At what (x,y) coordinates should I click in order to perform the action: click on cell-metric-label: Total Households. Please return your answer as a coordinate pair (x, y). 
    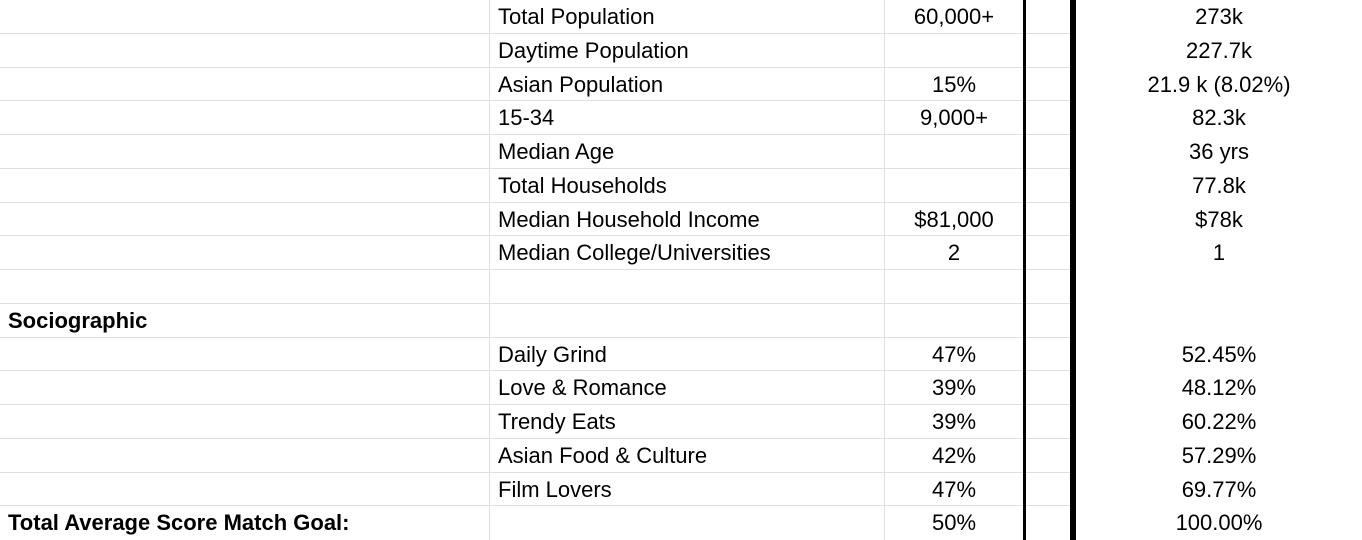
    Looking at the image, I should click on (582, 185).